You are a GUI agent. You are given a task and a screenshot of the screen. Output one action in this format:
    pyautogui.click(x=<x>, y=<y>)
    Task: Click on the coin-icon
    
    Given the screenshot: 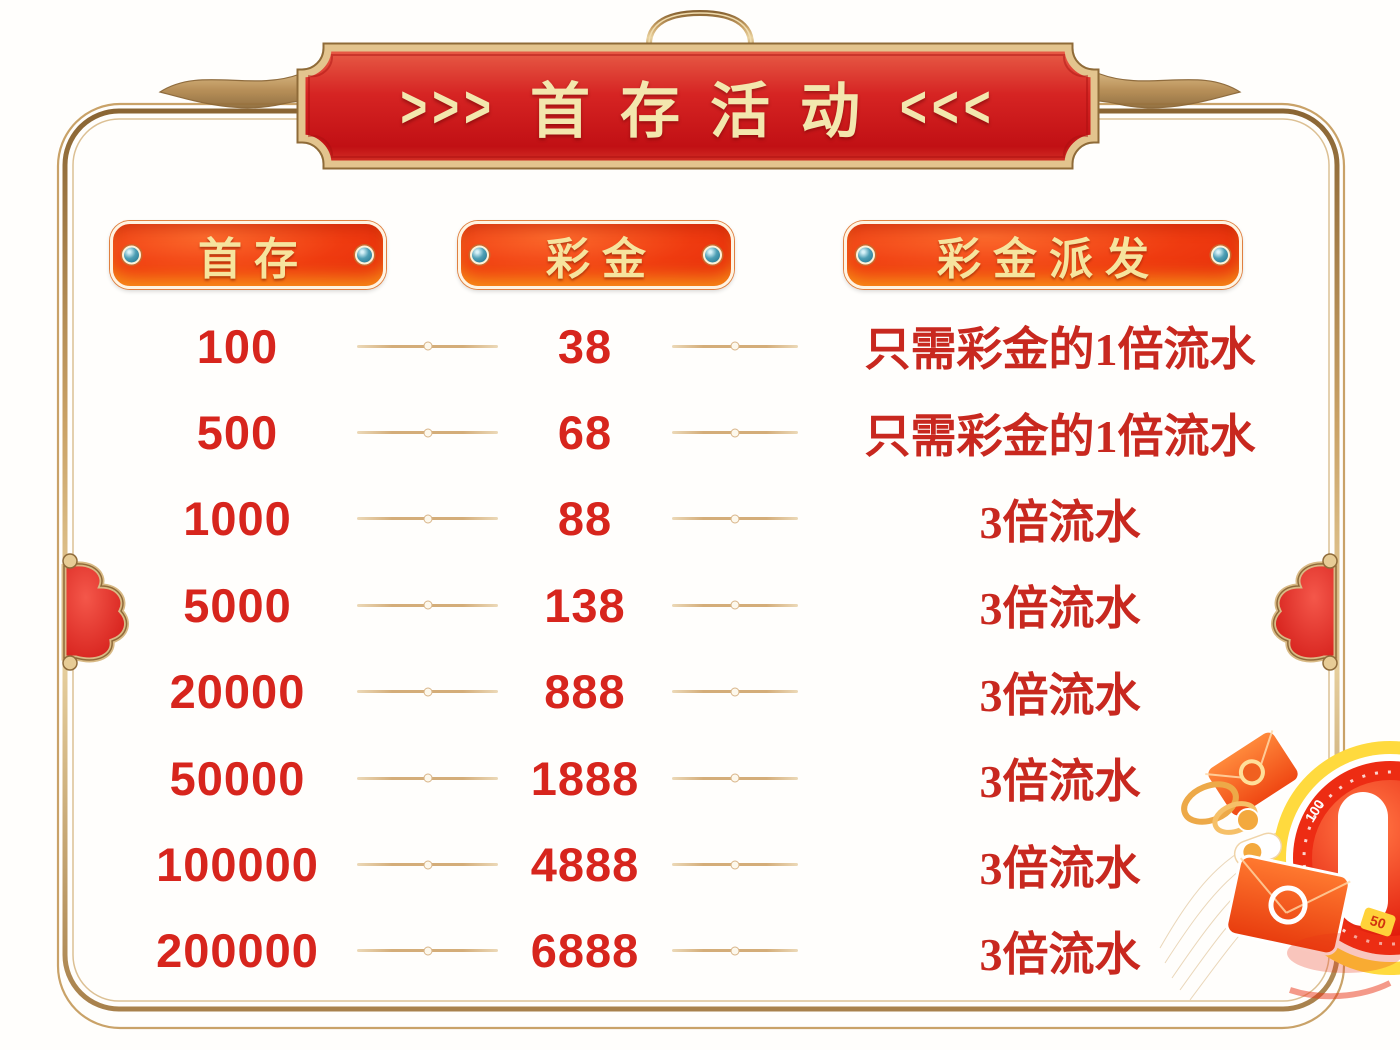 What is the action you would take?
    pyautogui.click(x=1248, y=820)
    